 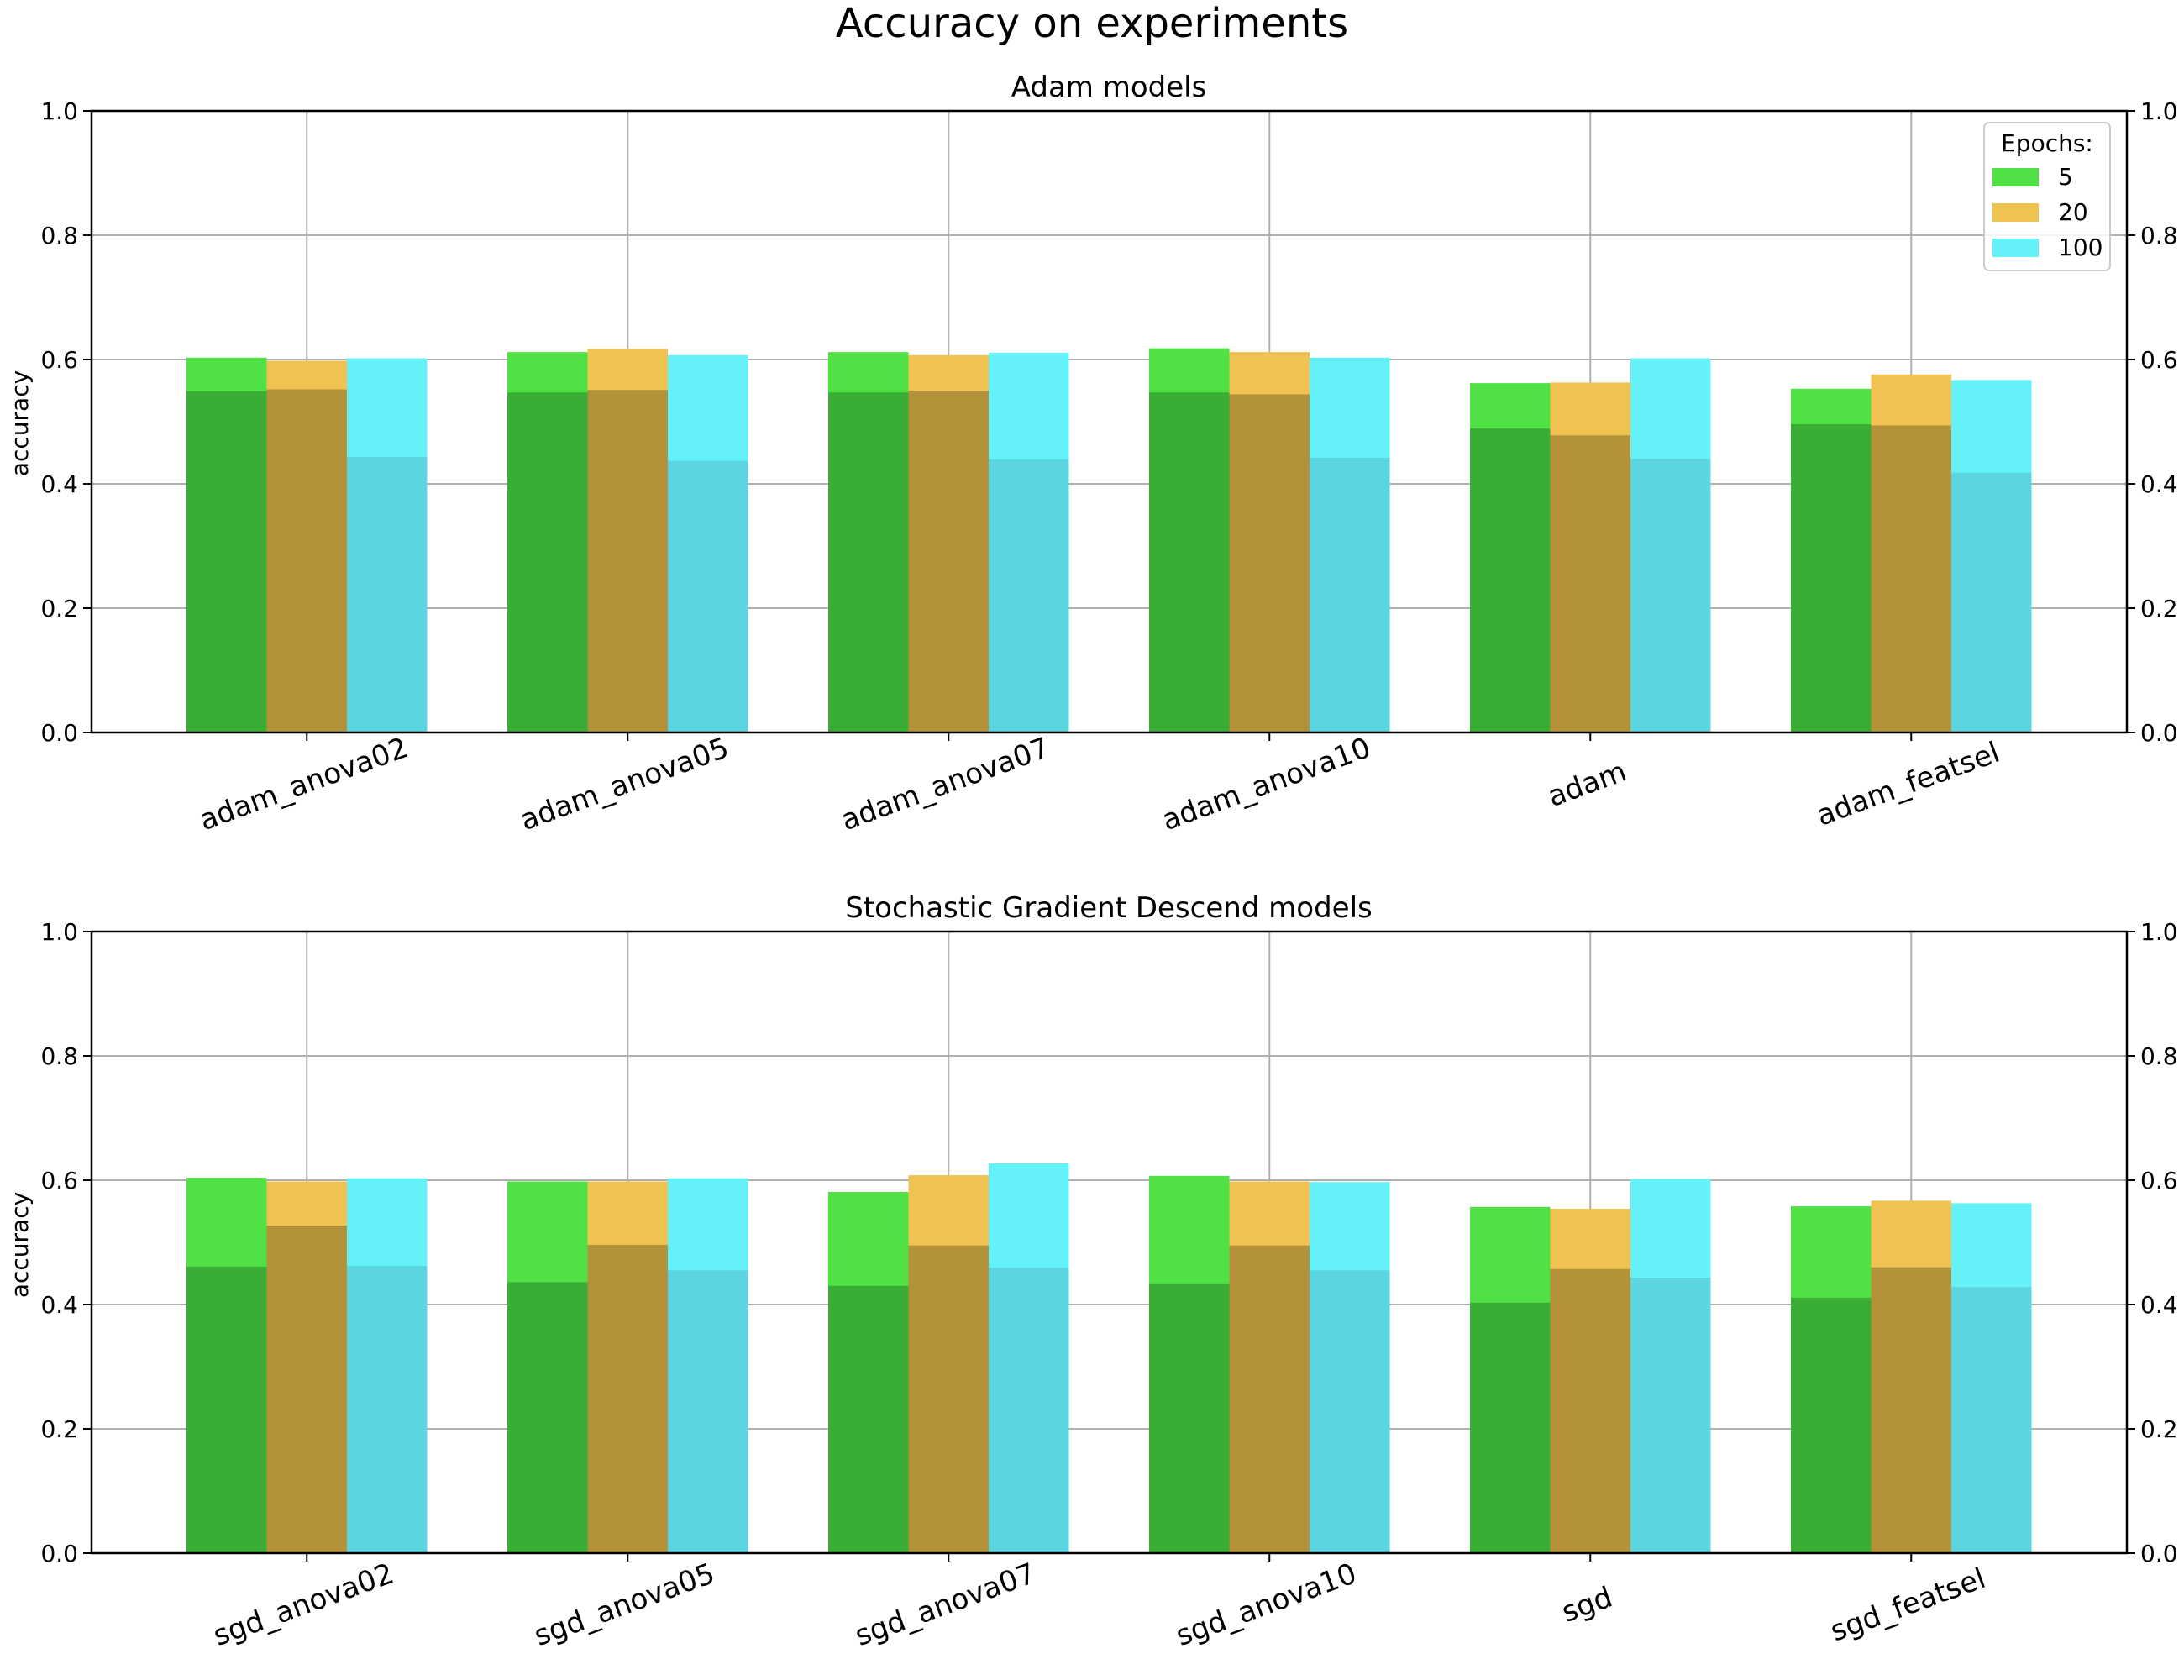 I want to click on sgd-xtick-label: sgd_featsel, so click(x=1908, y=1605).